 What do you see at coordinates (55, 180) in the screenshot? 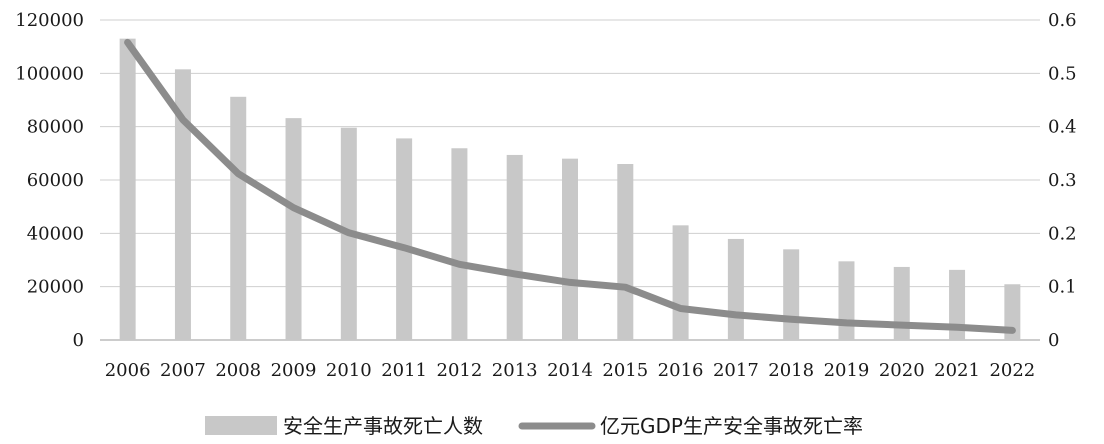
I see `y-left-tick-label: 60000` at bounding box center [55, 180].